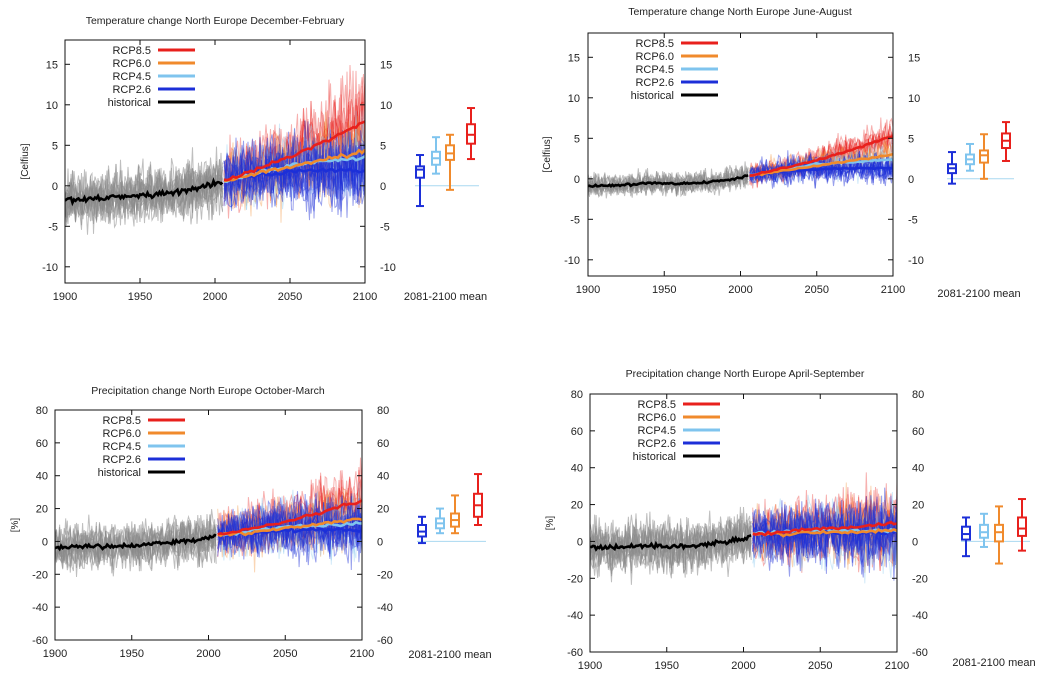 The image size is (1050, 675). What do you see at coordinates (385, 227) in the screenshot?
I see `y-tick-label-right: -5` at bounding box center [385, 227].